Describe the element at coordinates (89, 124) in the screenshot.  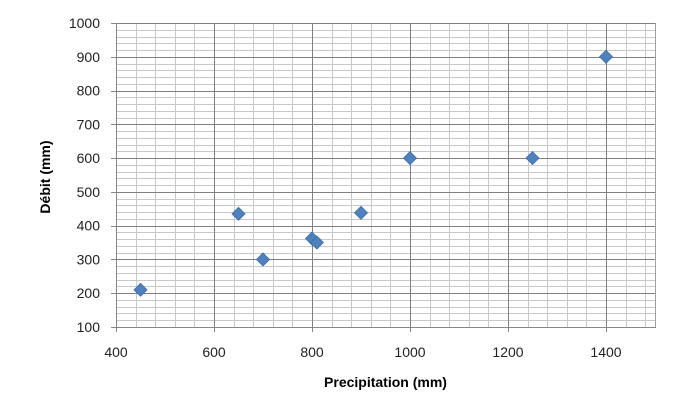
I see `y-tick-label: 700` at that location.